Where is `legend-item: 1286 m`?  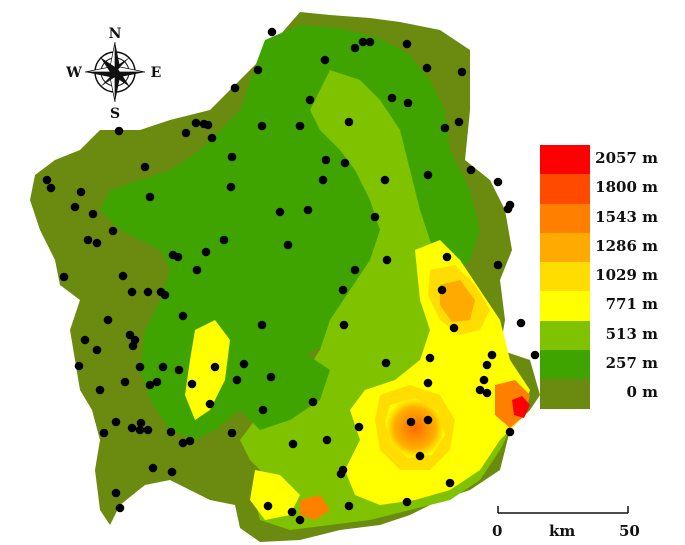 legend-item: 1286 m is located at coordinates (605, 247).